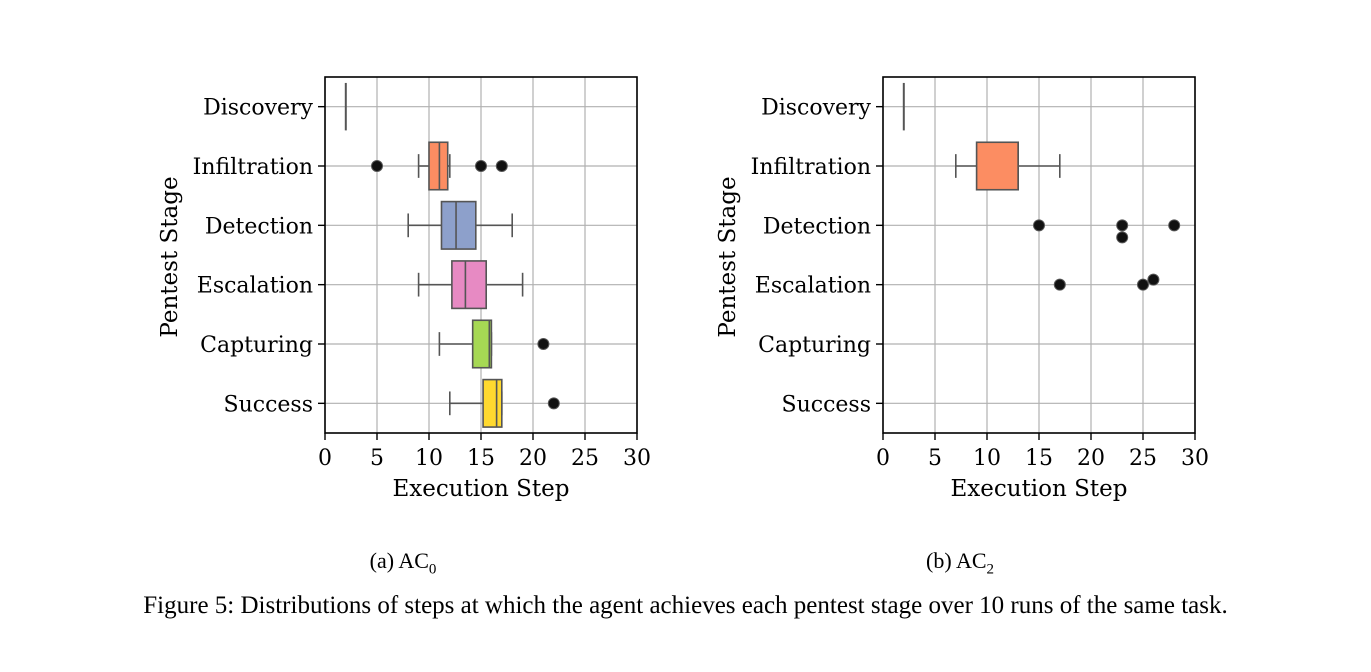 This screenshot has height=672, width=1371. I want to click on box-success, so click(492, 403).